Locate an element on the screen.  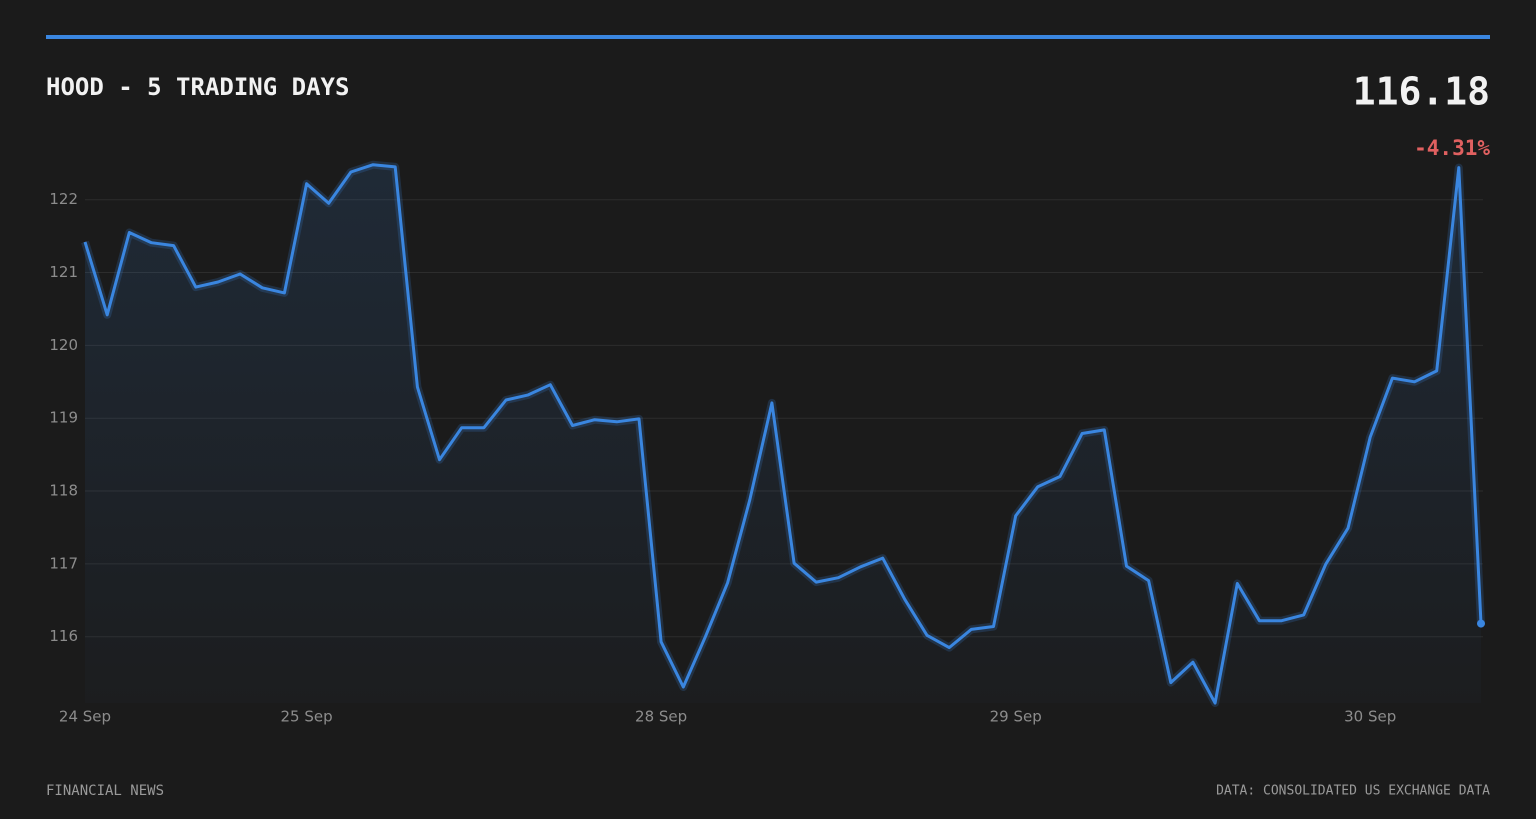
x-tick-label: 28 Sep is located at coordinates (661, 717).